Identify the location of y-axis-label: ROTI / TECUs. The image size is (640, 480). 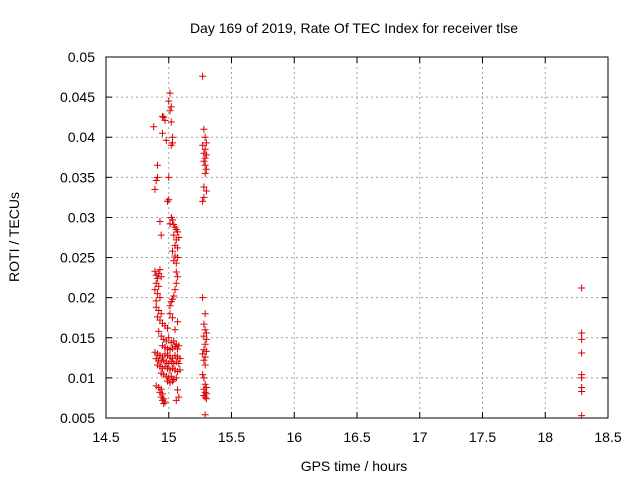
(14, 237).